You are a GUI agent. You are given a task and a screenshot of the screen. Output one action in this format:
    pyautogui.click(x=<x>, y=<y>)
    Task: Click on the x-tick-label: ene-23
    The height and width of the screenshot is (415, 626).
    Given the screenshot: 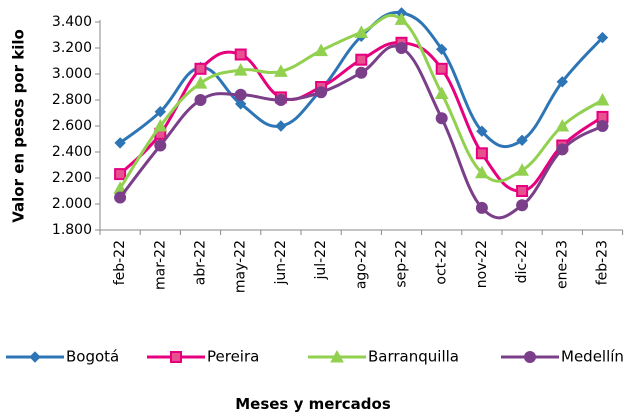 What is the action you would take?
    pyautogui.click(x=562, y=264)
    